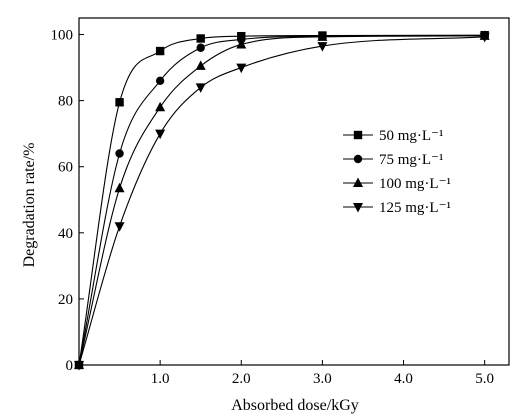 This screenshot has width=531, height=418. Describe the element at coordinates (160, 379) in the screenshot. I see `x-tick-label: 1.0` at that location.